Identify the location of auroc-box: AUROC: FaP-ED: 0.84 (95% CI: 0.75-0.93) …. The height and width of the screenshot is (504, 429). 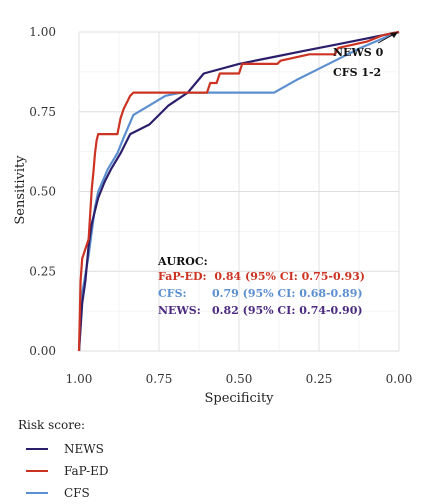
(261, 286).